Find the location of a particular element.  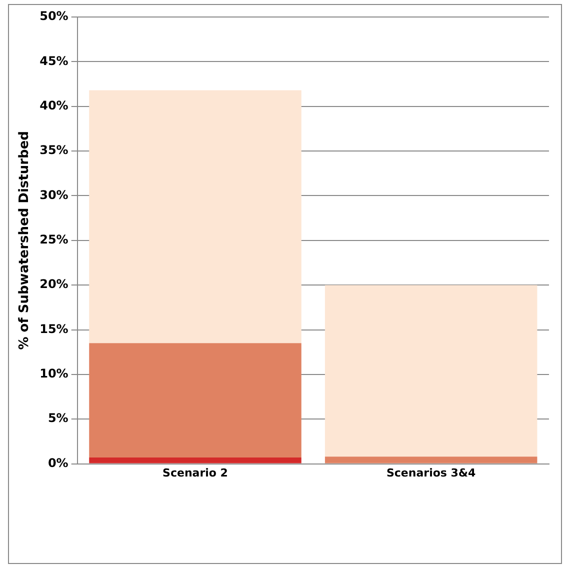

y-tick-label: 35% is located at coordinates (54, 150).